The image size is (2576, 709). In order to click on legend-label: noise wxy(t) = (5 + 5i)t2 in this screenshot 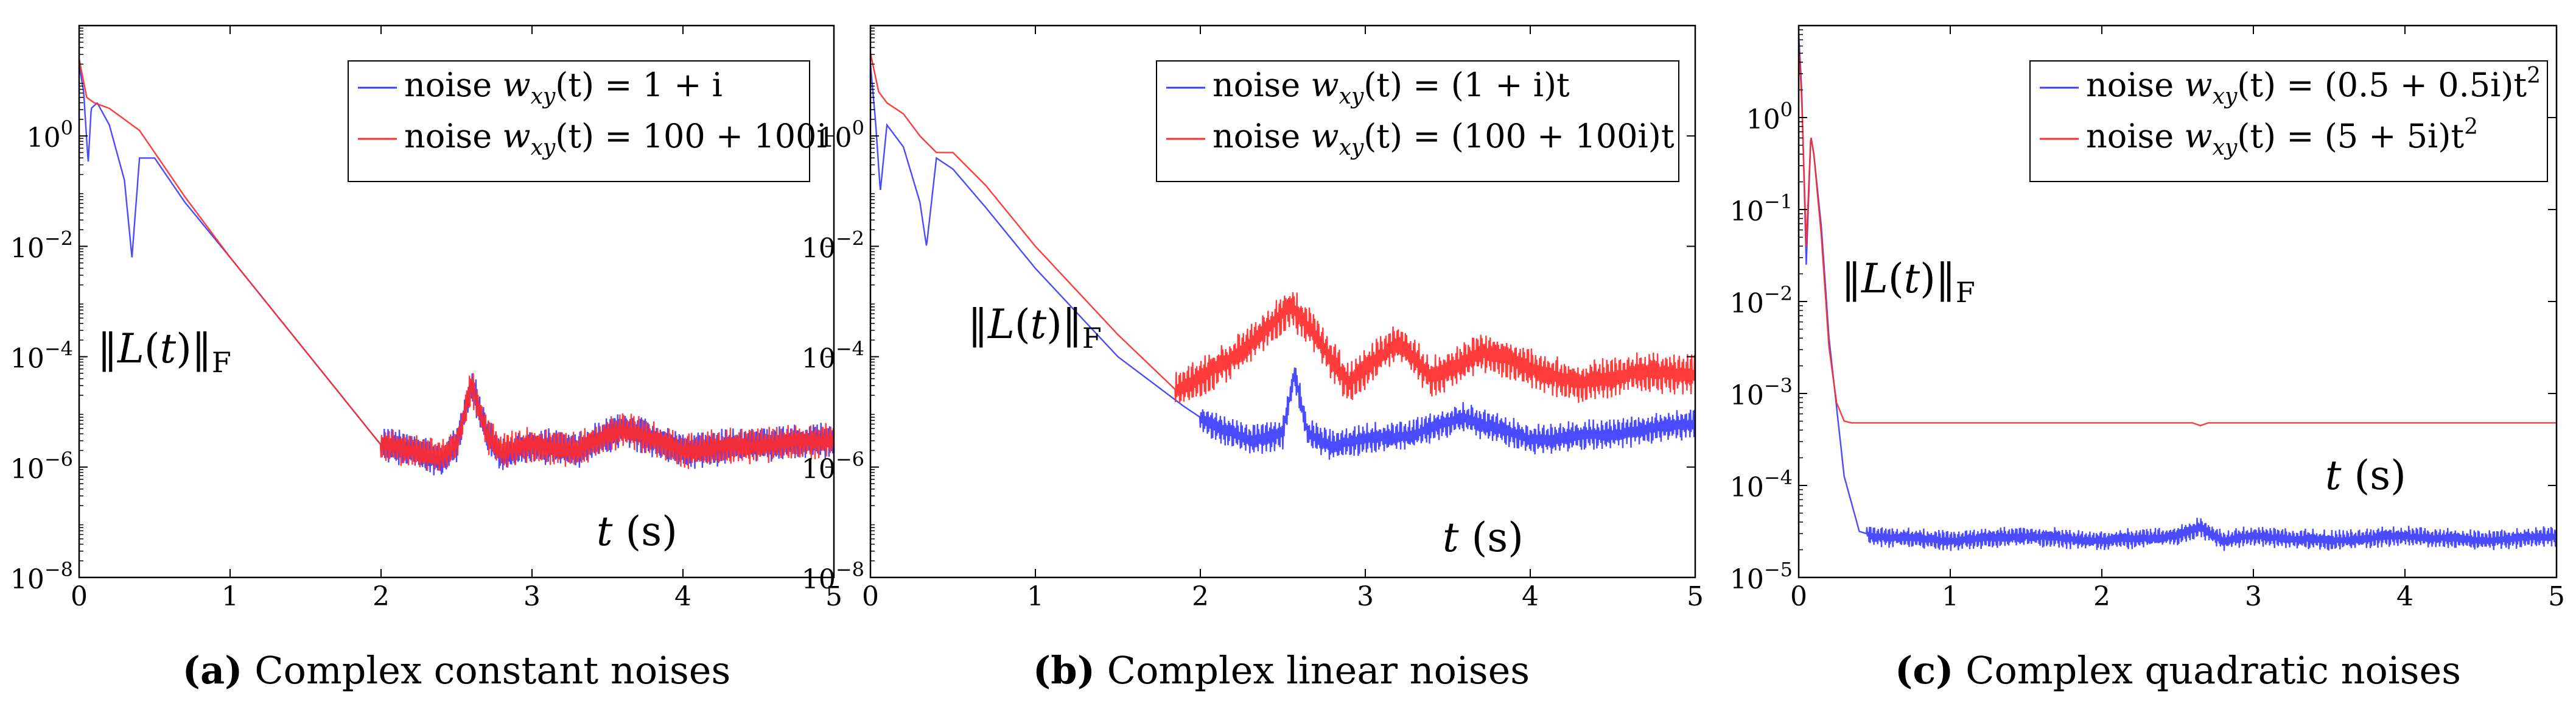, I will do `click(2282, 137)`.